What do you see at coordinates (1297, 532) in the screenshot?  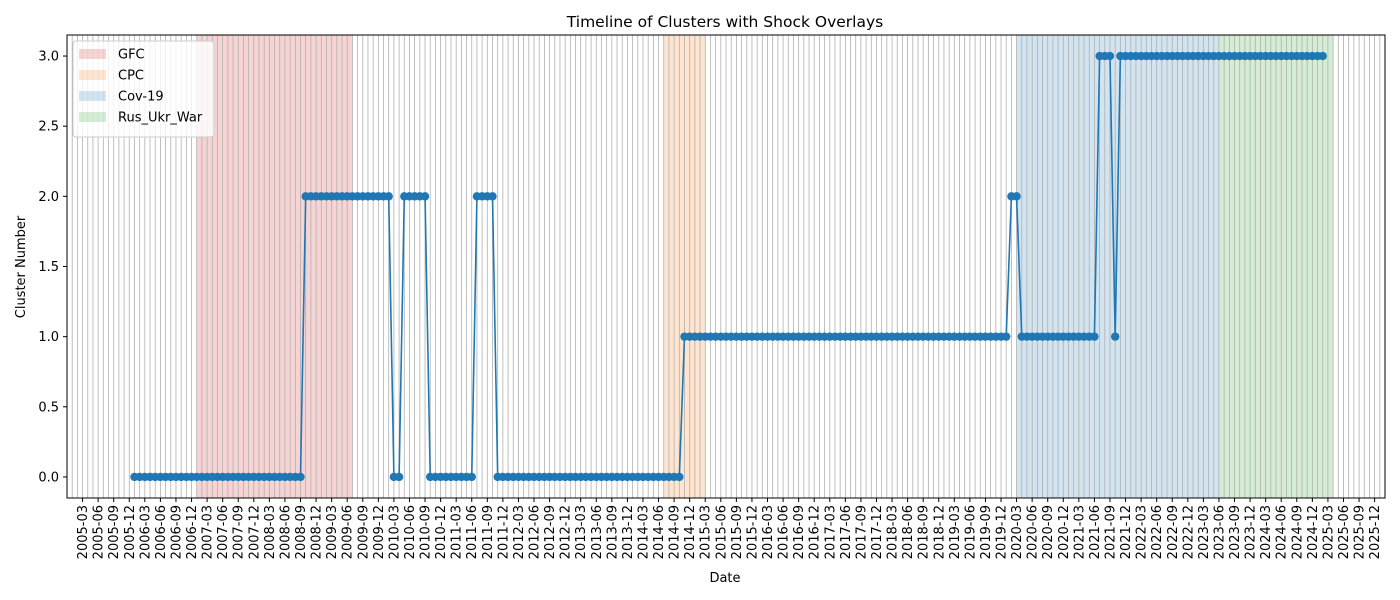 I see `x-tick-label: 2024-09` at bounding box center [1297, 532].